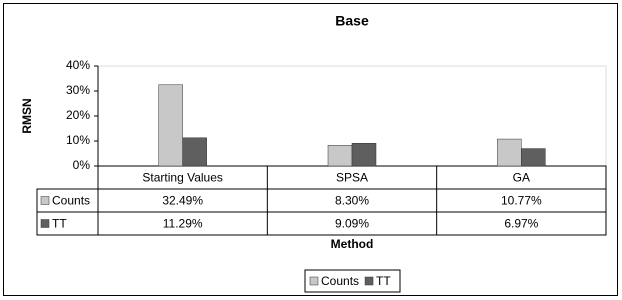 This screenshot has width=622, height=300. Describe the element at coordinates (521, 224) in the screenshot. I see `table-value: 6.97%` at that location.